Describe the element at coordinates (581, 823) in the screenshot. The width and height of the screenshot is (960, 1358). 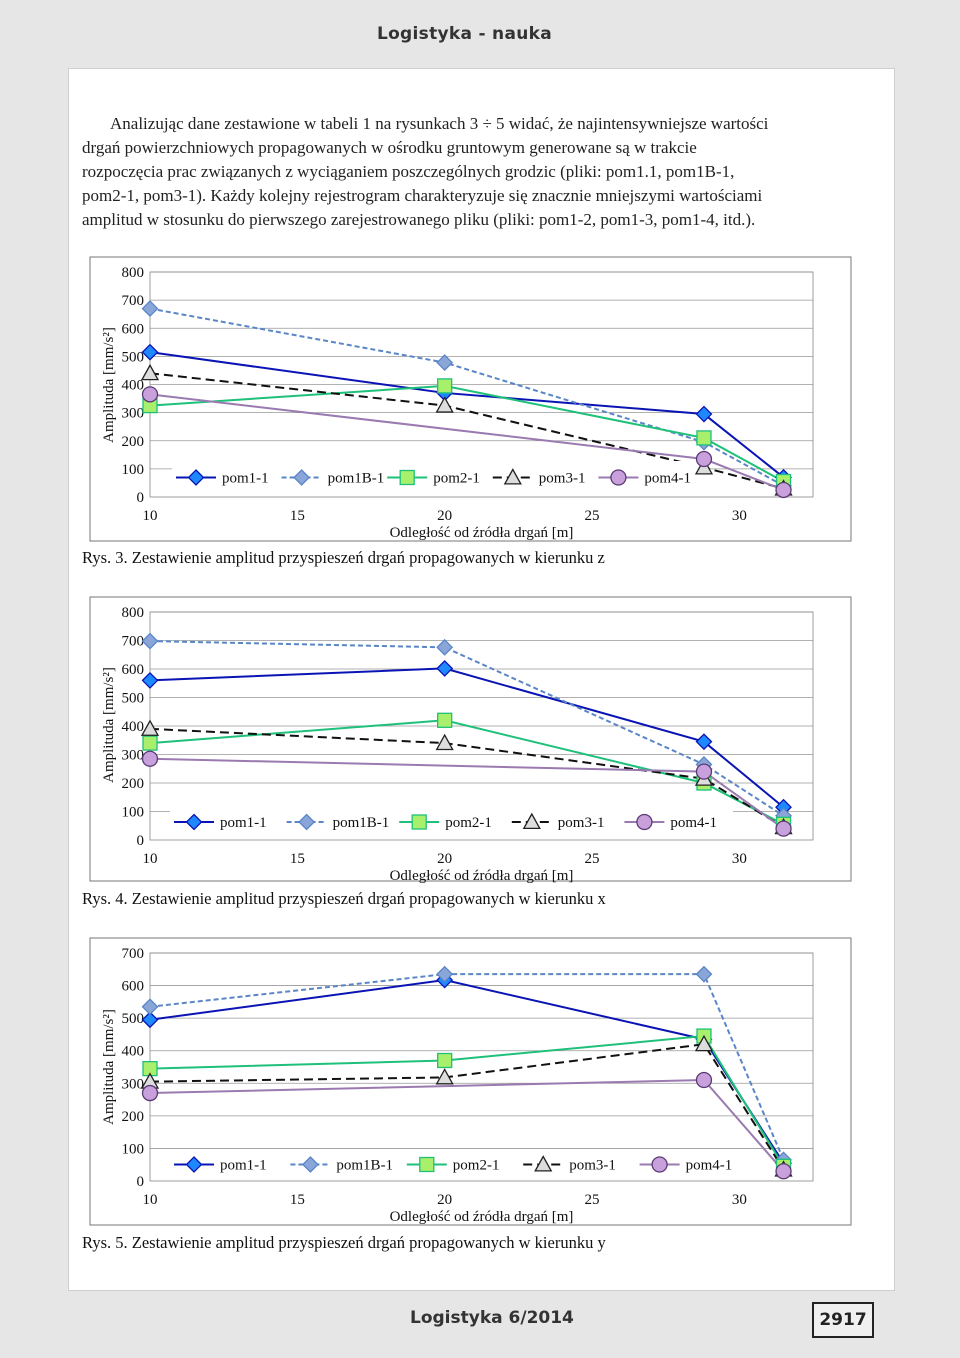
I see `legend-label-pom3-1: pom3-1` at that location.